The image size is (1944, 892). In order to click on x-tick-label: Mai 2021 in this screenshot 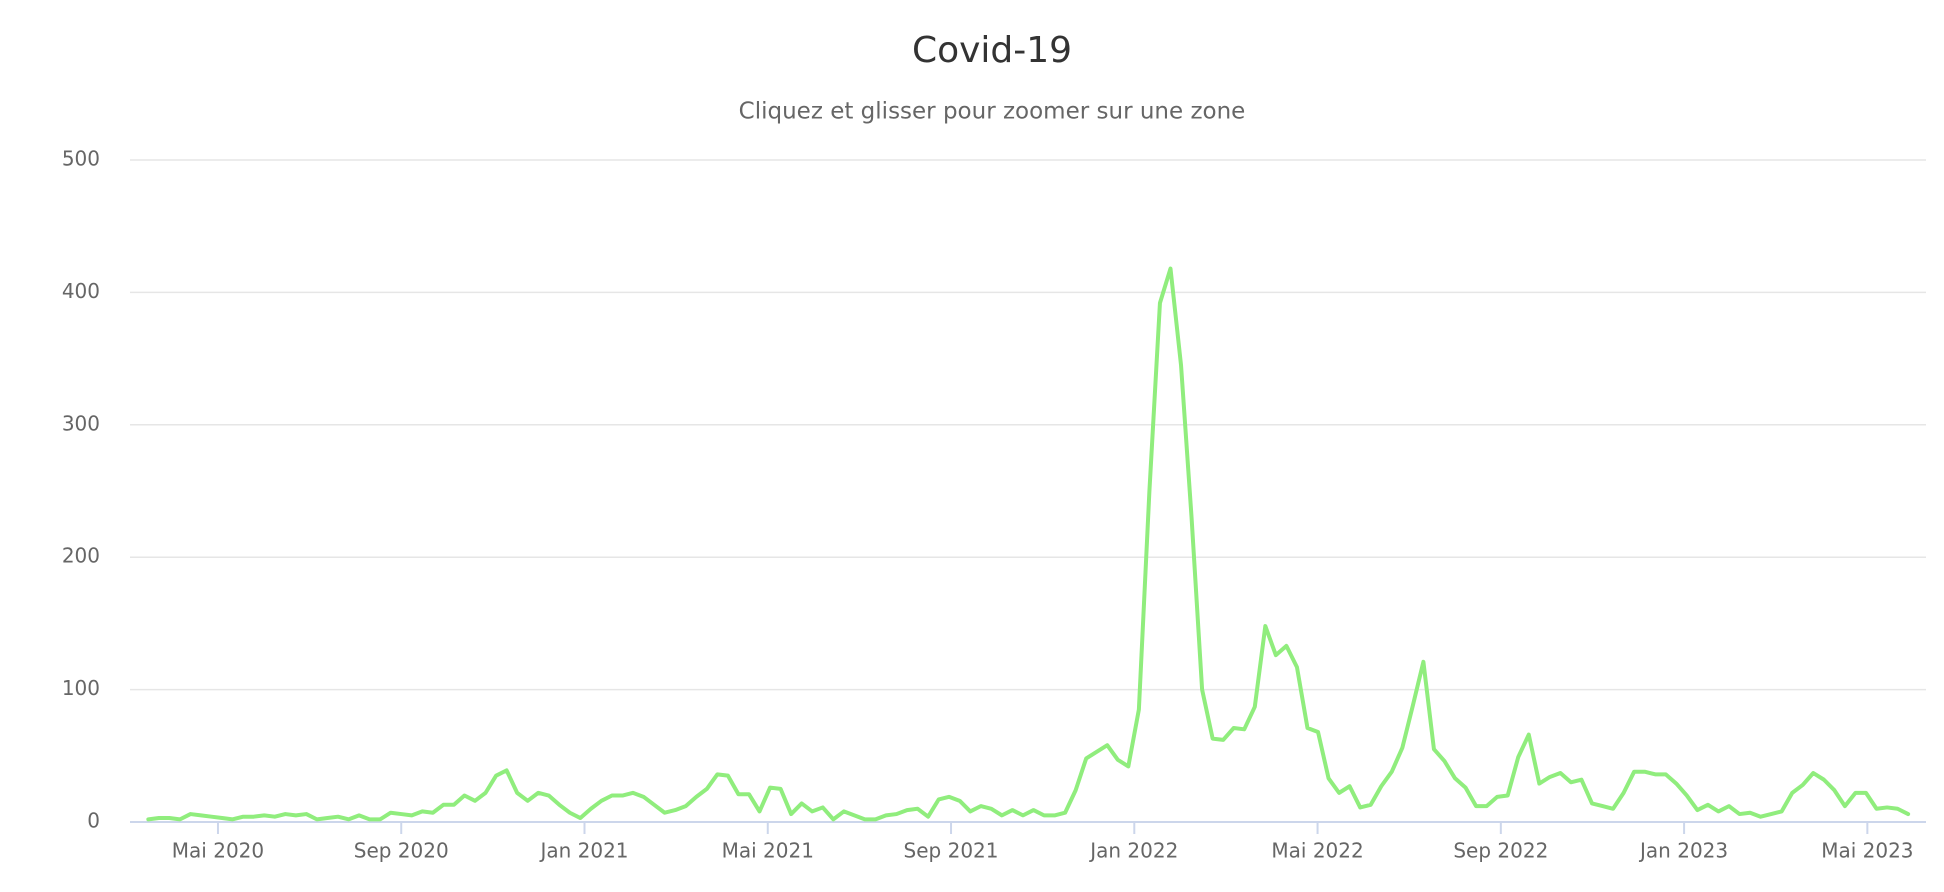, I will do `click(768, 851)`.